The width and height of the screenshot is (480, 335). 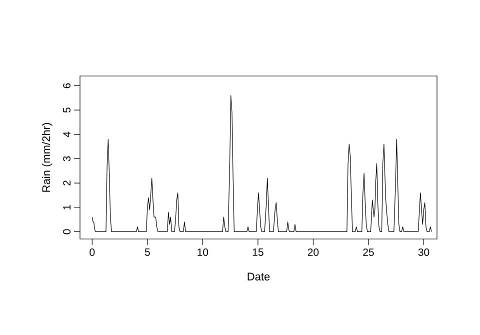 I want to click on y-tick-label: 1, so click(x=66, y=207).